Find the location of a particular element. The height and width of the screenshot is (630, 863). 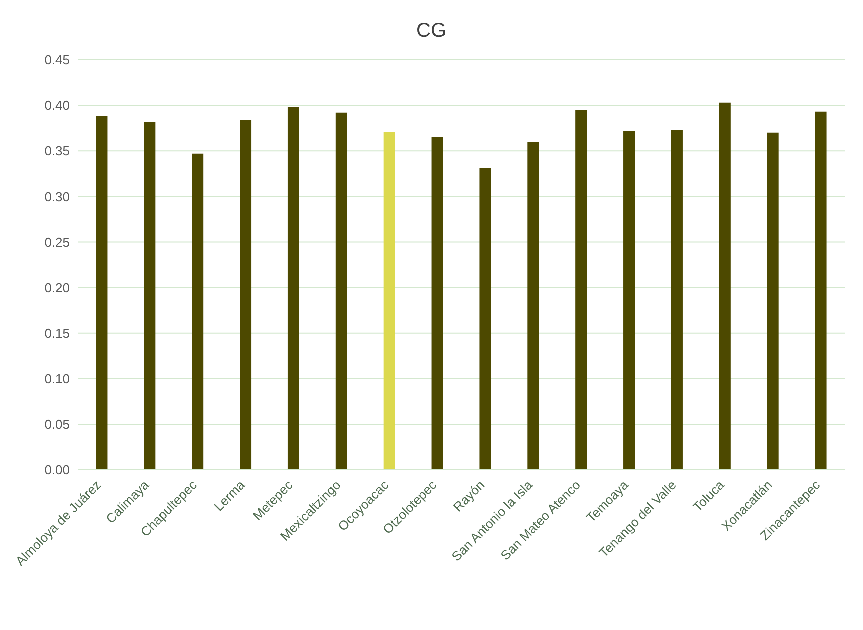

y-tick-label: 0.35 is located at coordinates (57, 151).